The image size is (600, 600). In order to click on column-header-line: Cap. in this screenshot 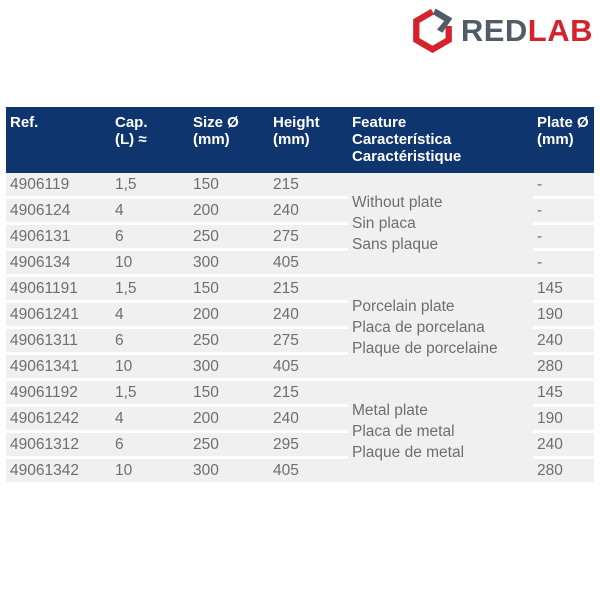, I will do `click(131, 122)`.